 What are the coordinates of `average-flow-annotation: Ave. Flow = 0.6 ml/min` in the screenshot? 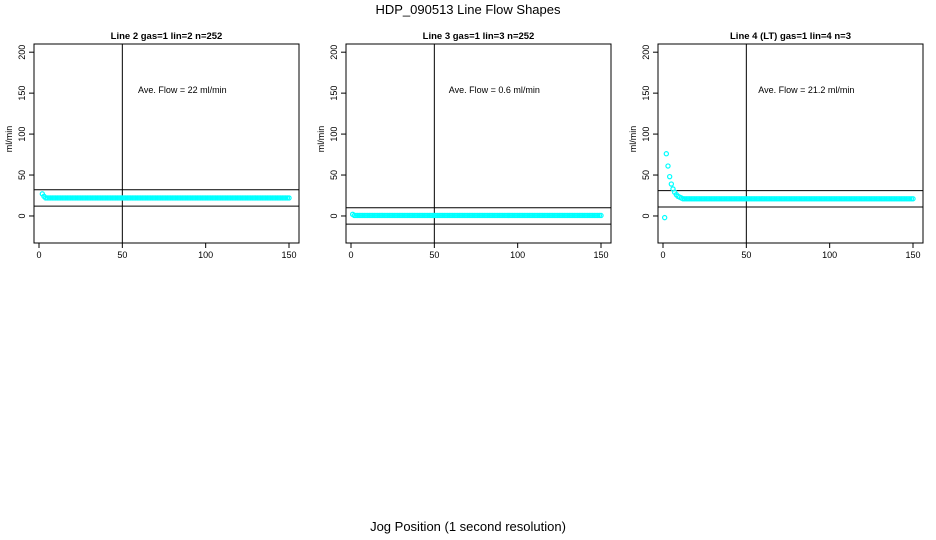 It's located at (494, 90).